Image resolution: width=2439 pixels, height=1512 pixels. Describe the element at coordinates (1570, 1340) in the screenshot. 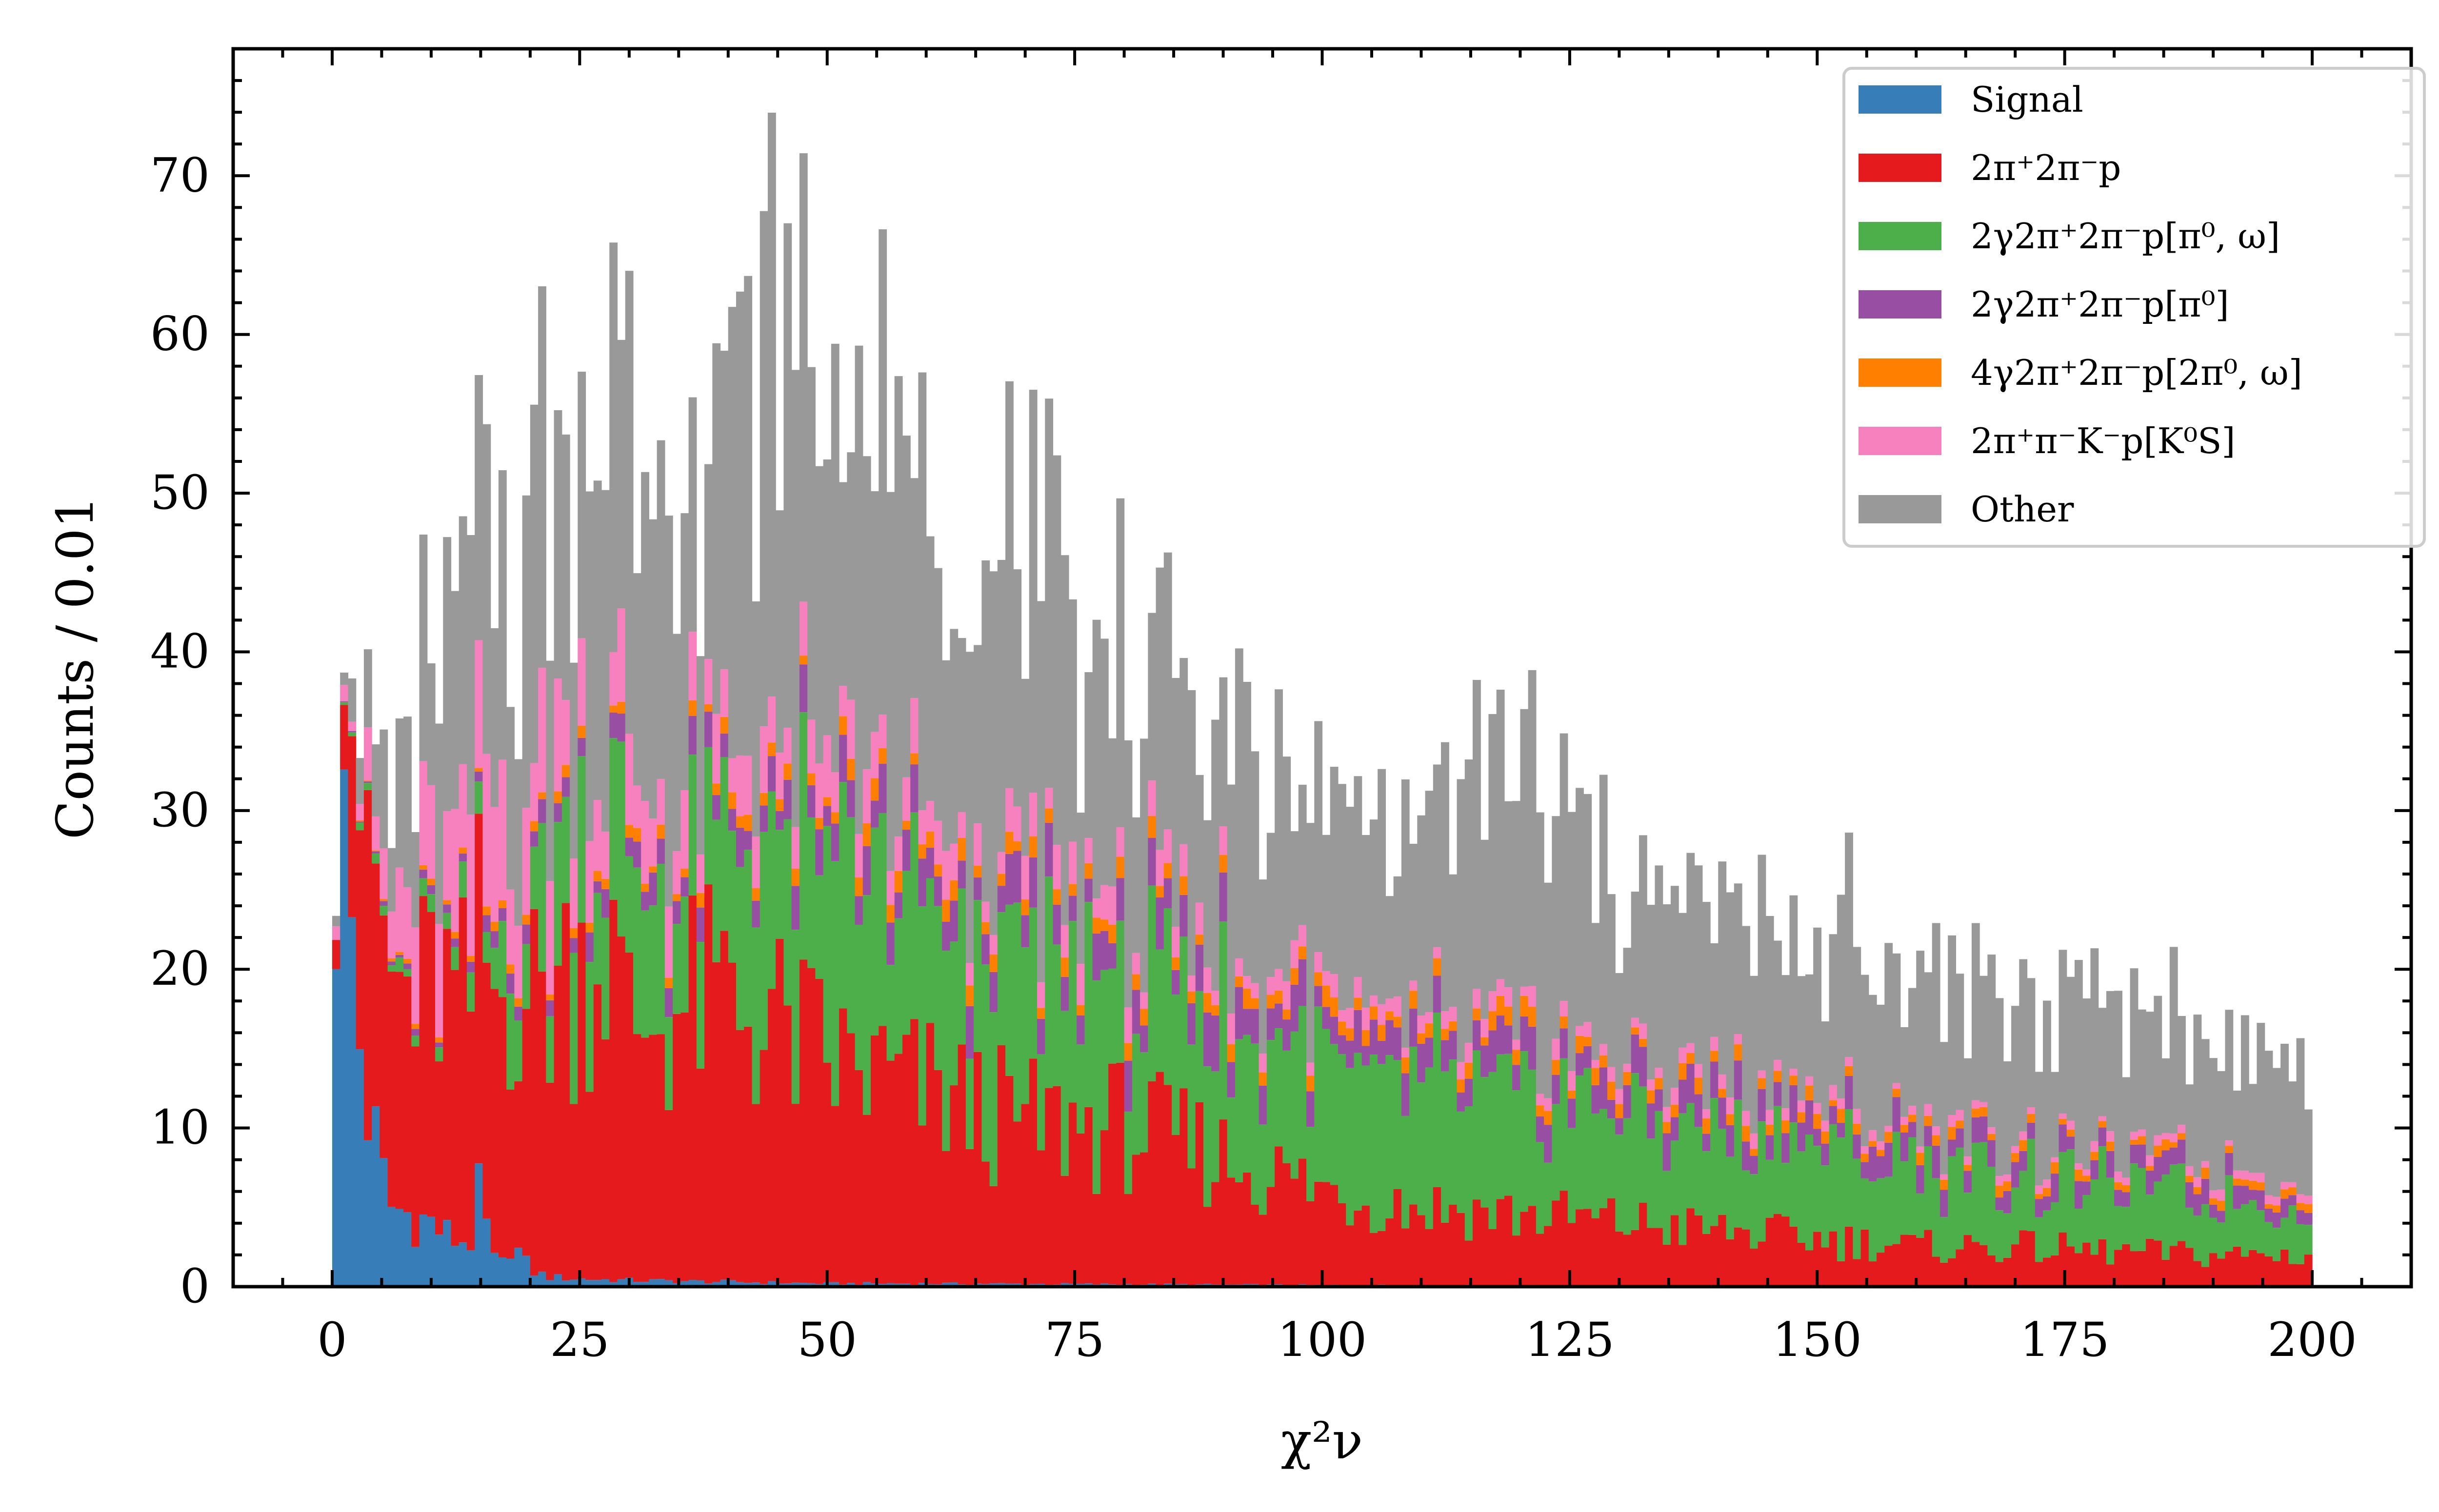

I see `x-tick-label: 125` at that location.